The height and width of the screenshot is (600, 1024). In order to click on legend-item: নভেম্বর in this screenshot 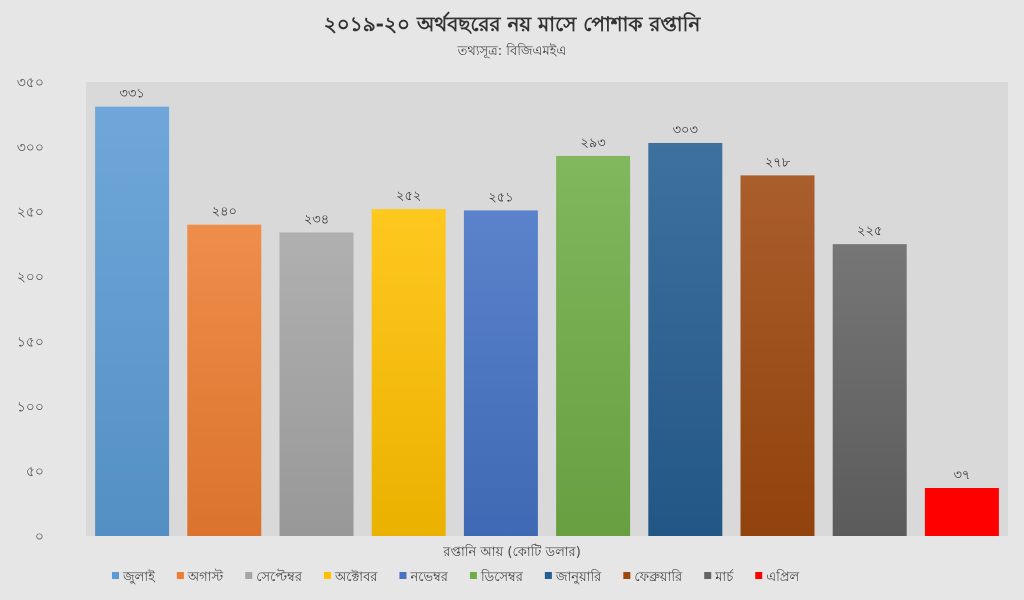, I will do `click(424, 577)`.